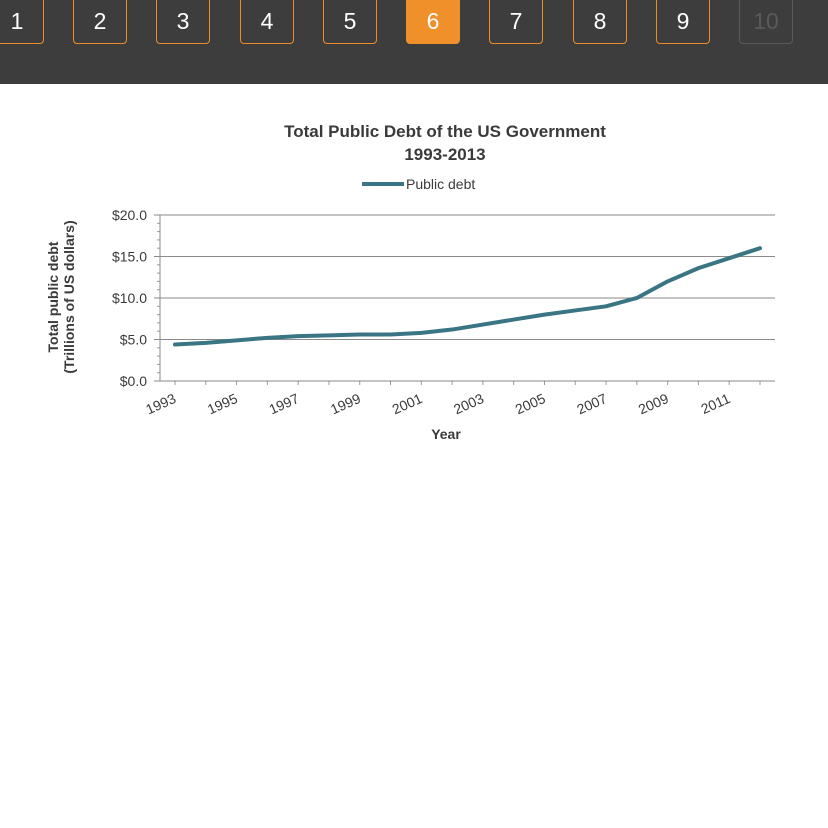  What do you see at coordinates (445, 131) in the screenshot?
I see `chart-title-line1: Total Public Debt of the US Government` at bounding box center [445, 131].